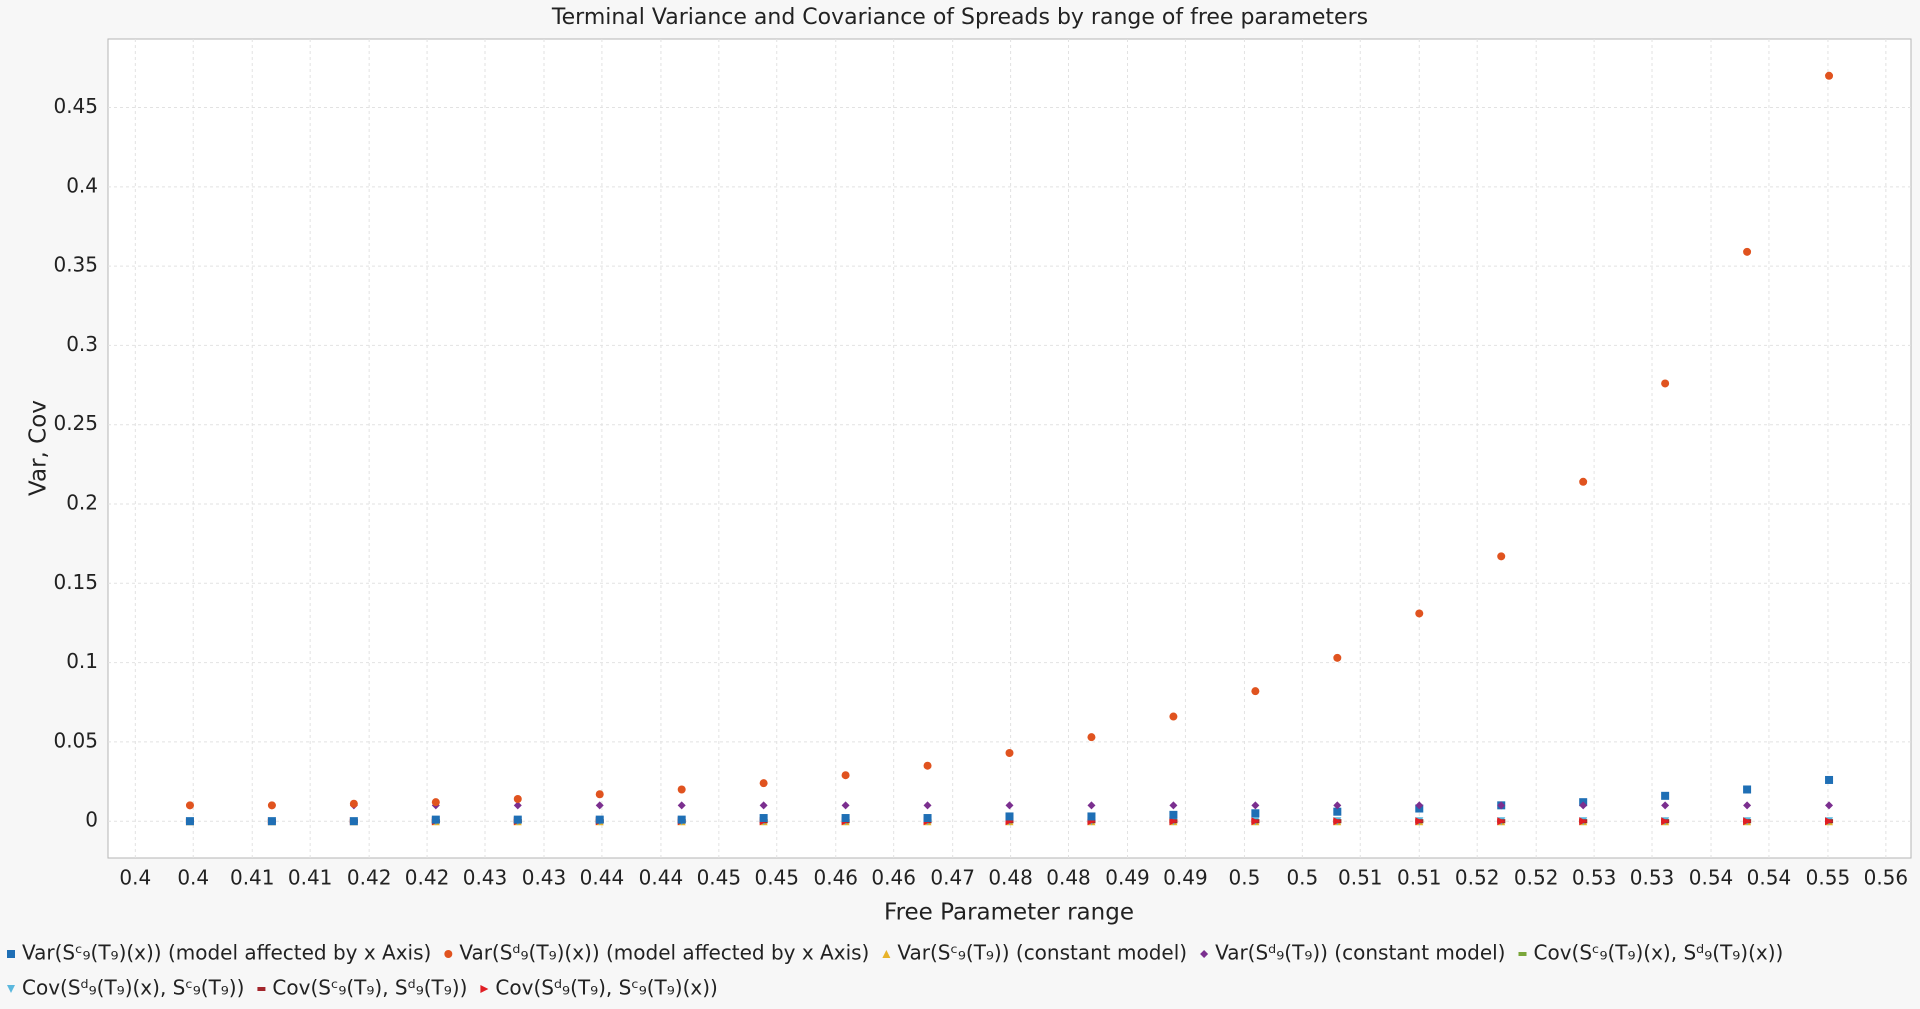 Image resolution: width=1920 pixels, height=1009 pixels. Describe the element at coordinates (1360, 953) in the screenshot. I see `legend-label: Var(Sᵈ₉(T₉)) (constant model)` at that location.